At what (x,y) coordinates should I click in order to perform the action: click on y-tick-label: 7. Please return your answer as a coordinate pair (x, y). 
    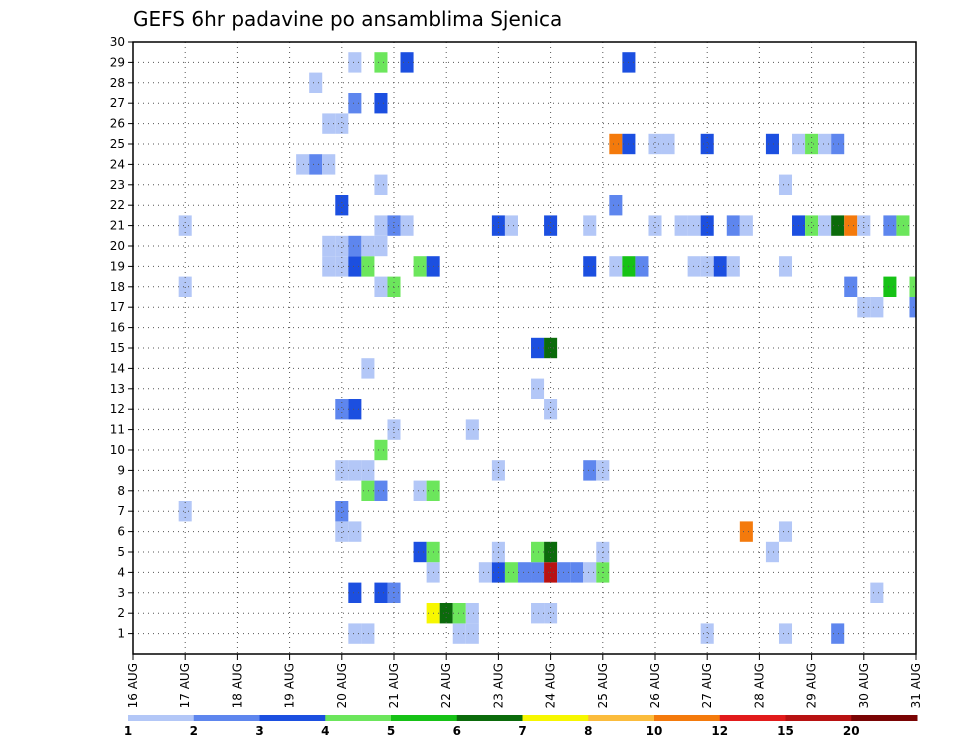
    Looking at the image, I should click on (121, 511).